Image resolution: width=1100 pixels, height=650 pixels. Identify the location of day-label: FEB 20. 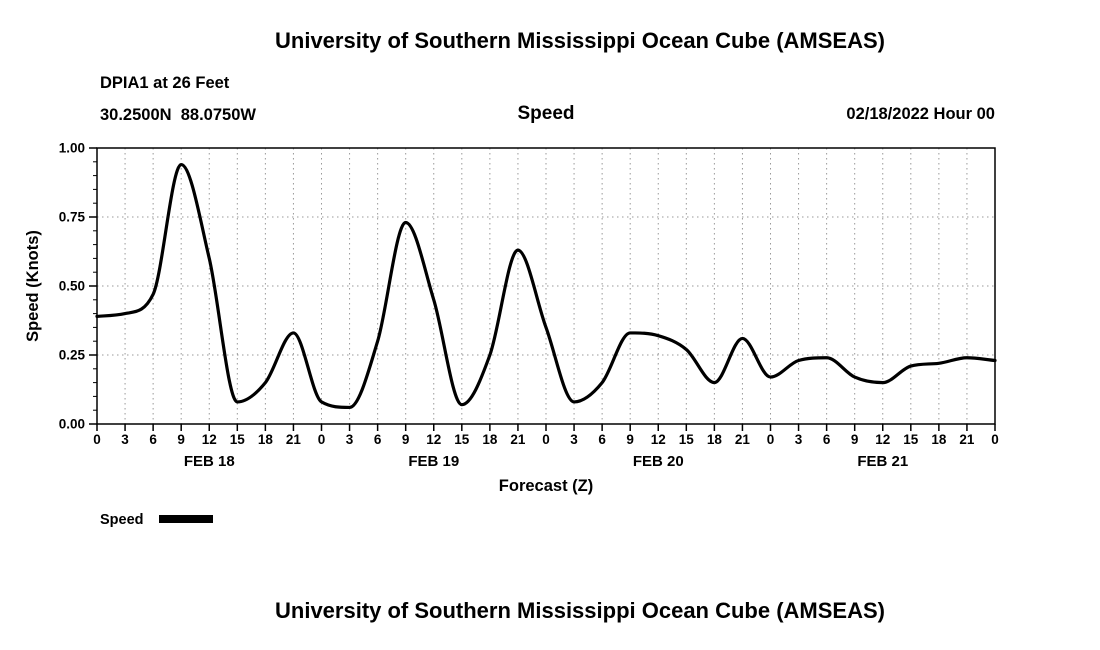
(658, 461).